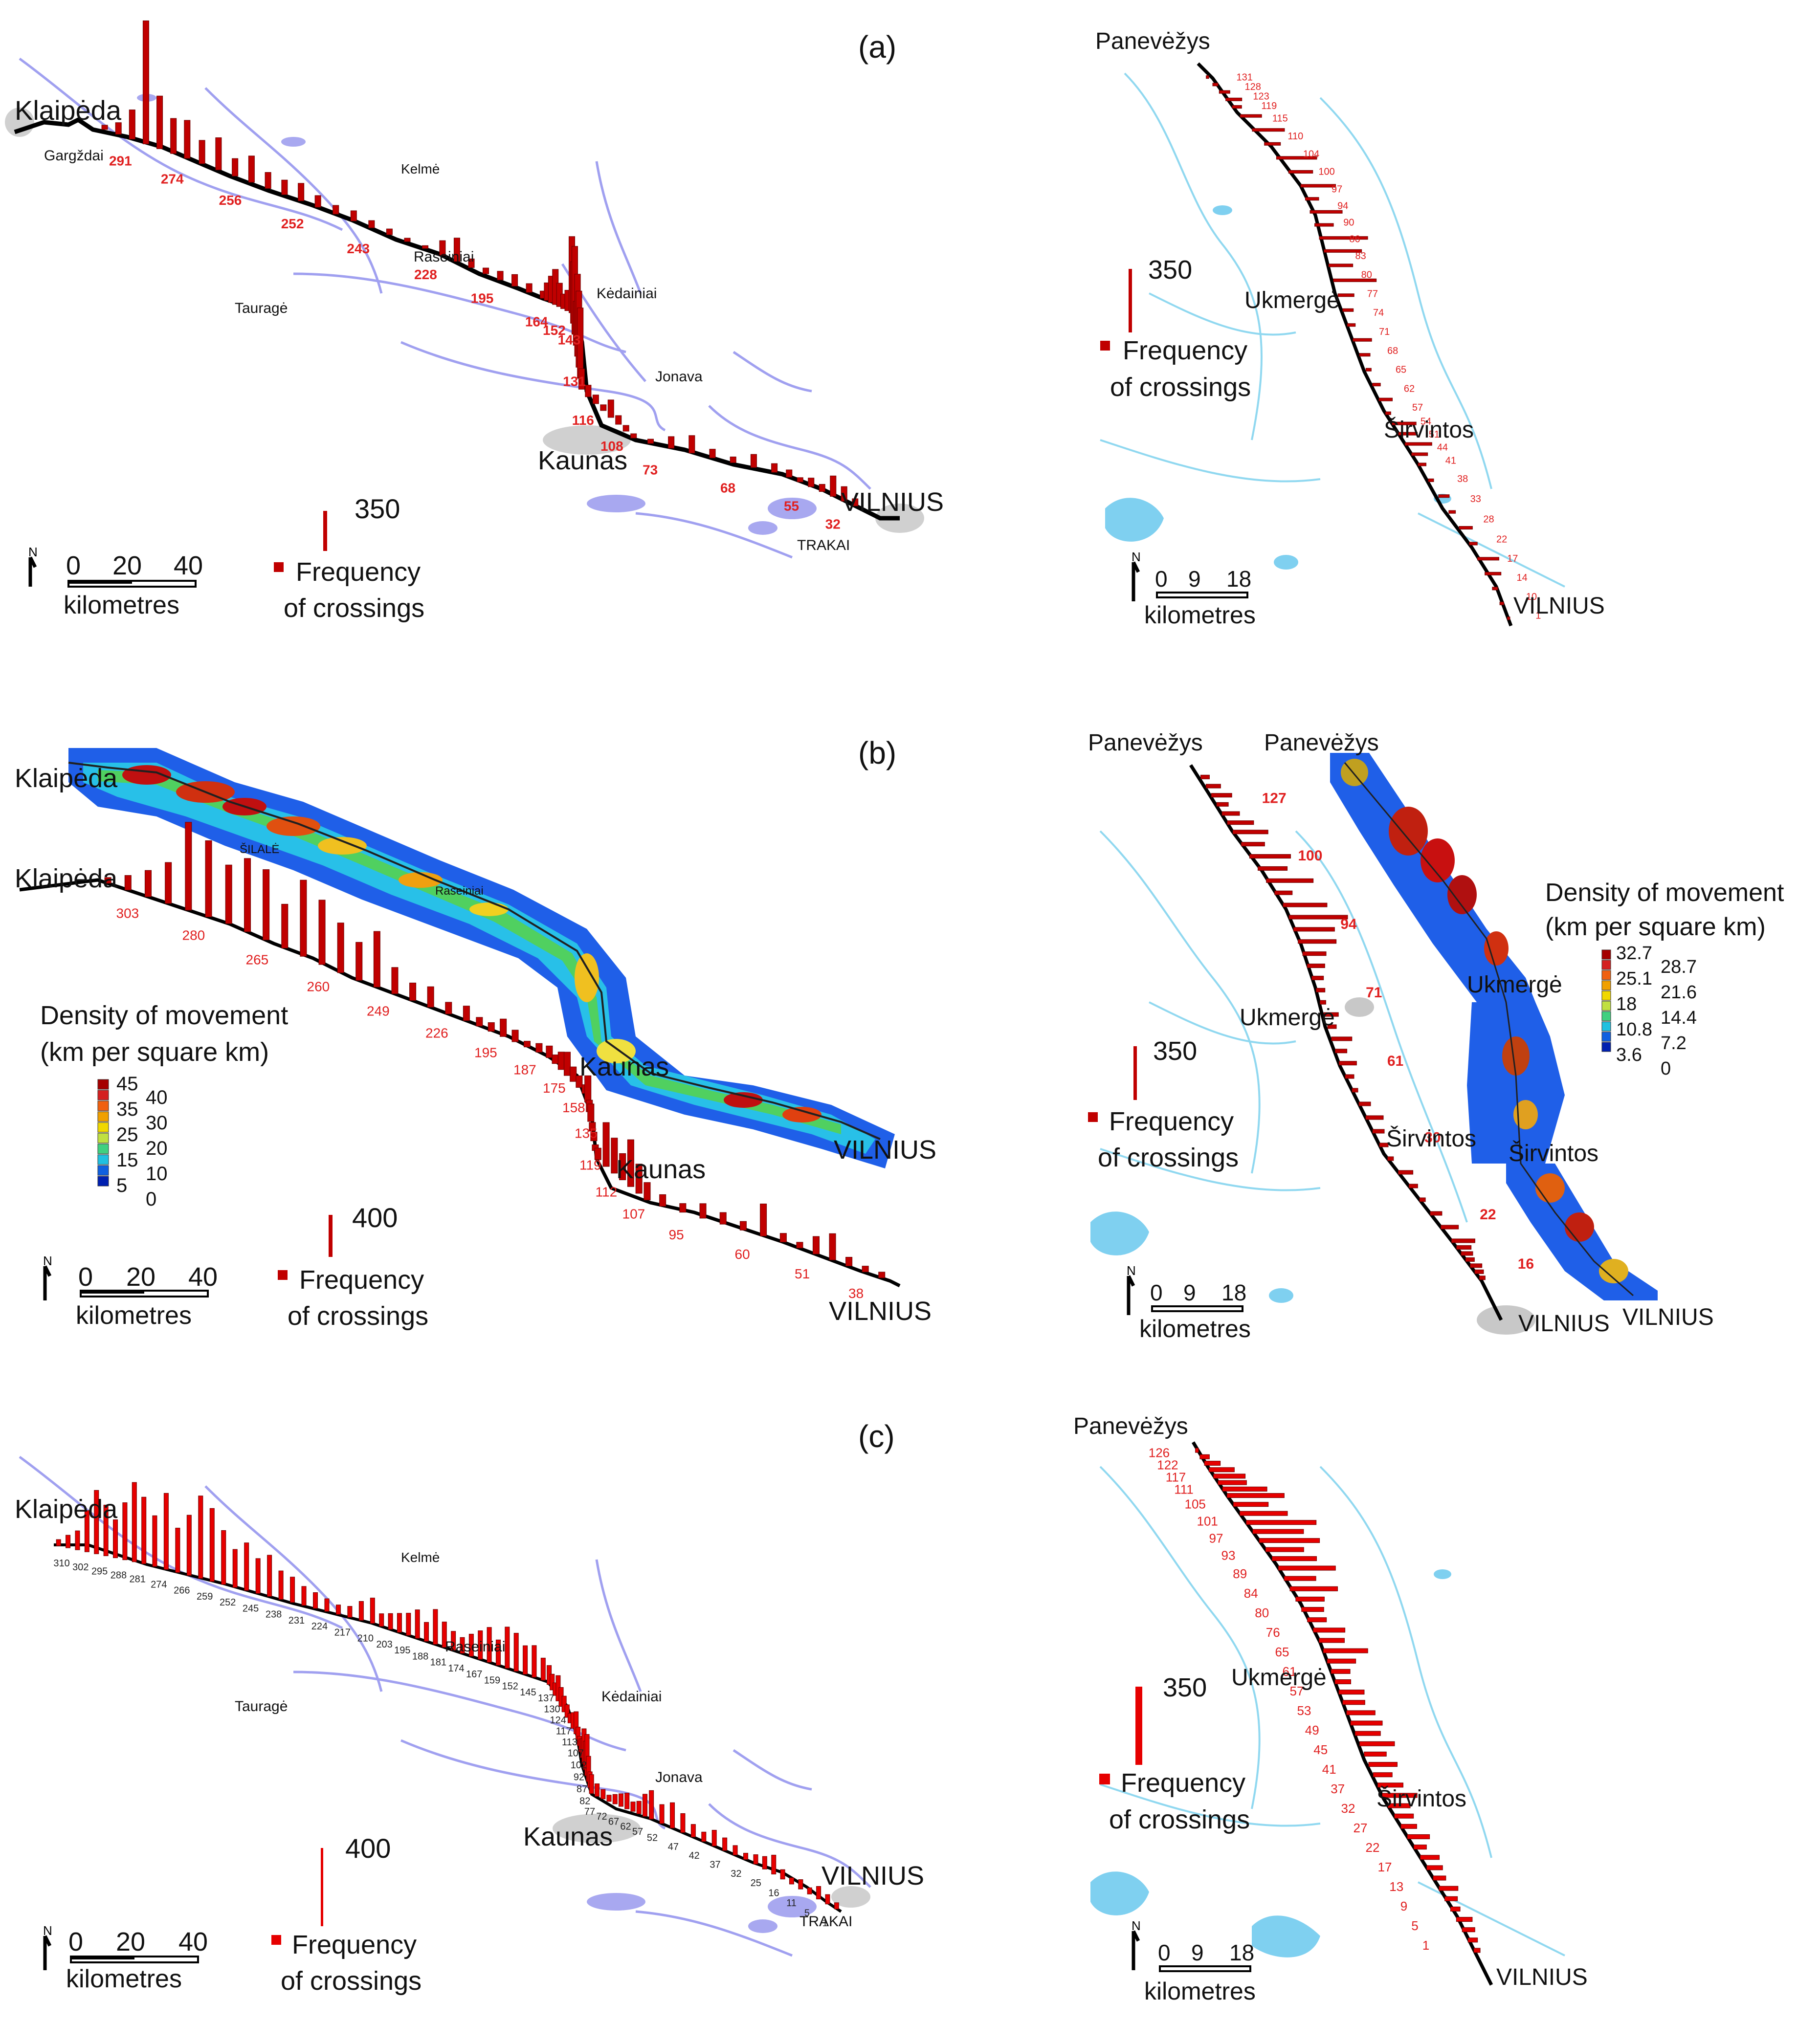 The image size is (1820, 2023). Describe the element at coordinates (624, 1066) in the screenshot. I see `b-city-label: Kaunas` at that location.